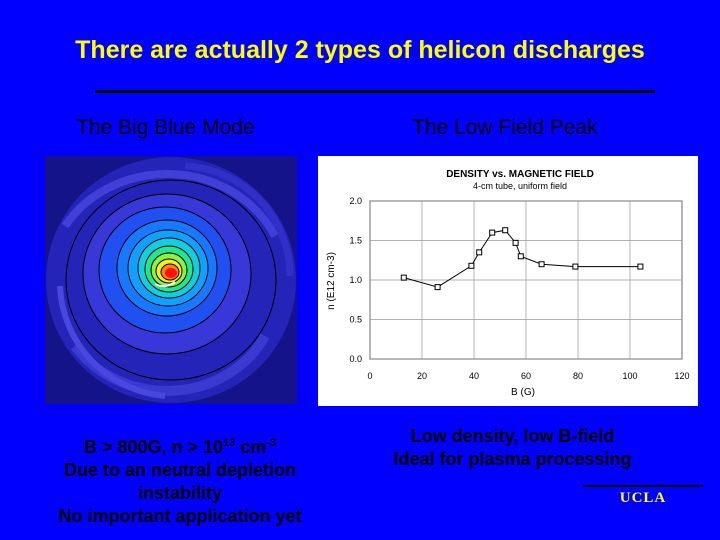  Describe the element at coordinates (165, 127) in the screenshot. I see `left-heading: The Big Blue Mode` at that location.